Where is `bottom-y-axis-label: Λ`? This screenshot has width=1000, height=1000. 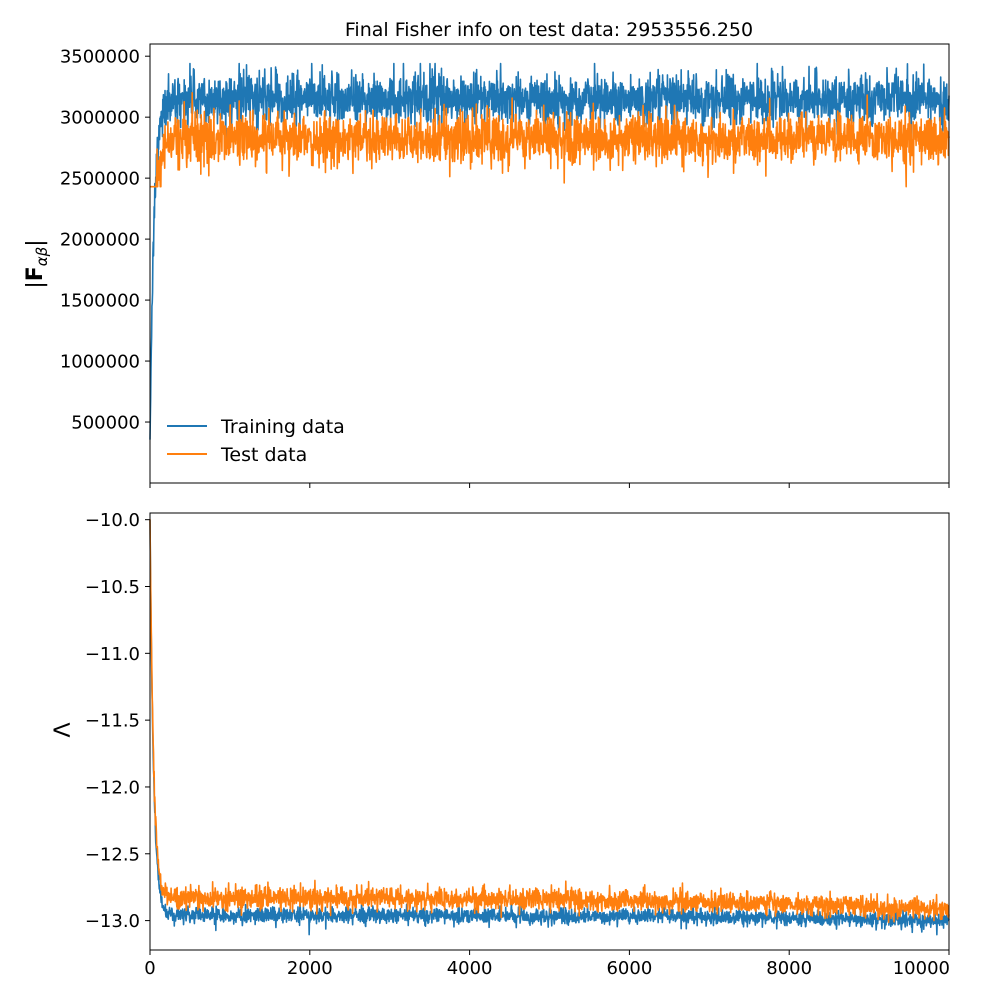 bottom-y-axis-label: Λ is located at coordinates (63, 729).